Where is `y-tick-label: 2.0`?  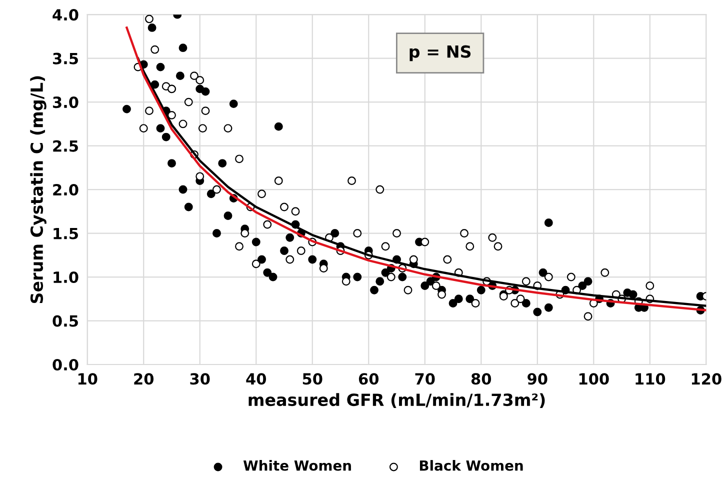 y-tick-label: 2.0 is located at coordinates (65, 190).